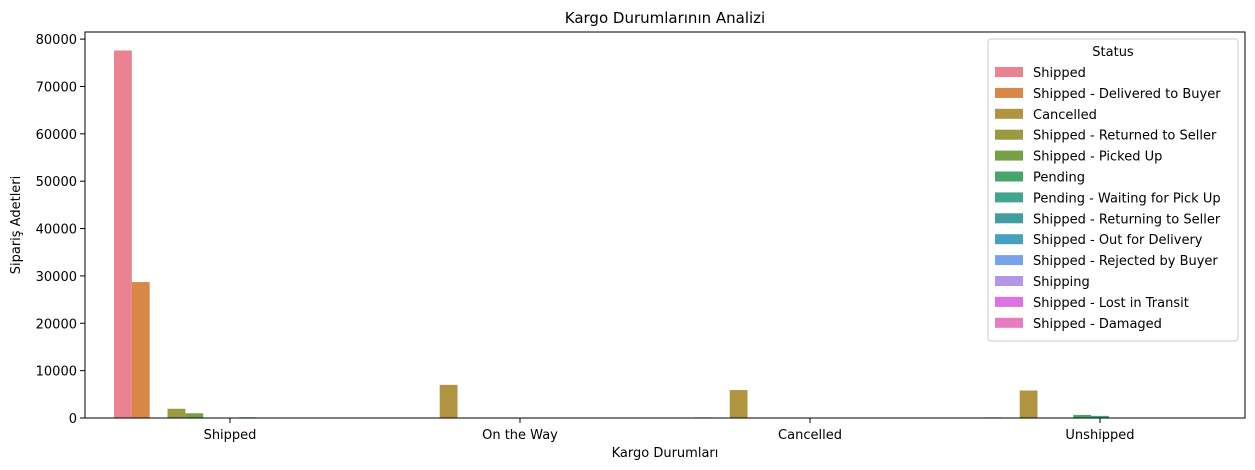 Image resolution: width=1255 pixels, height=470 pixels. I want to click on x-tick-label: On the Way, so click(520, 435).